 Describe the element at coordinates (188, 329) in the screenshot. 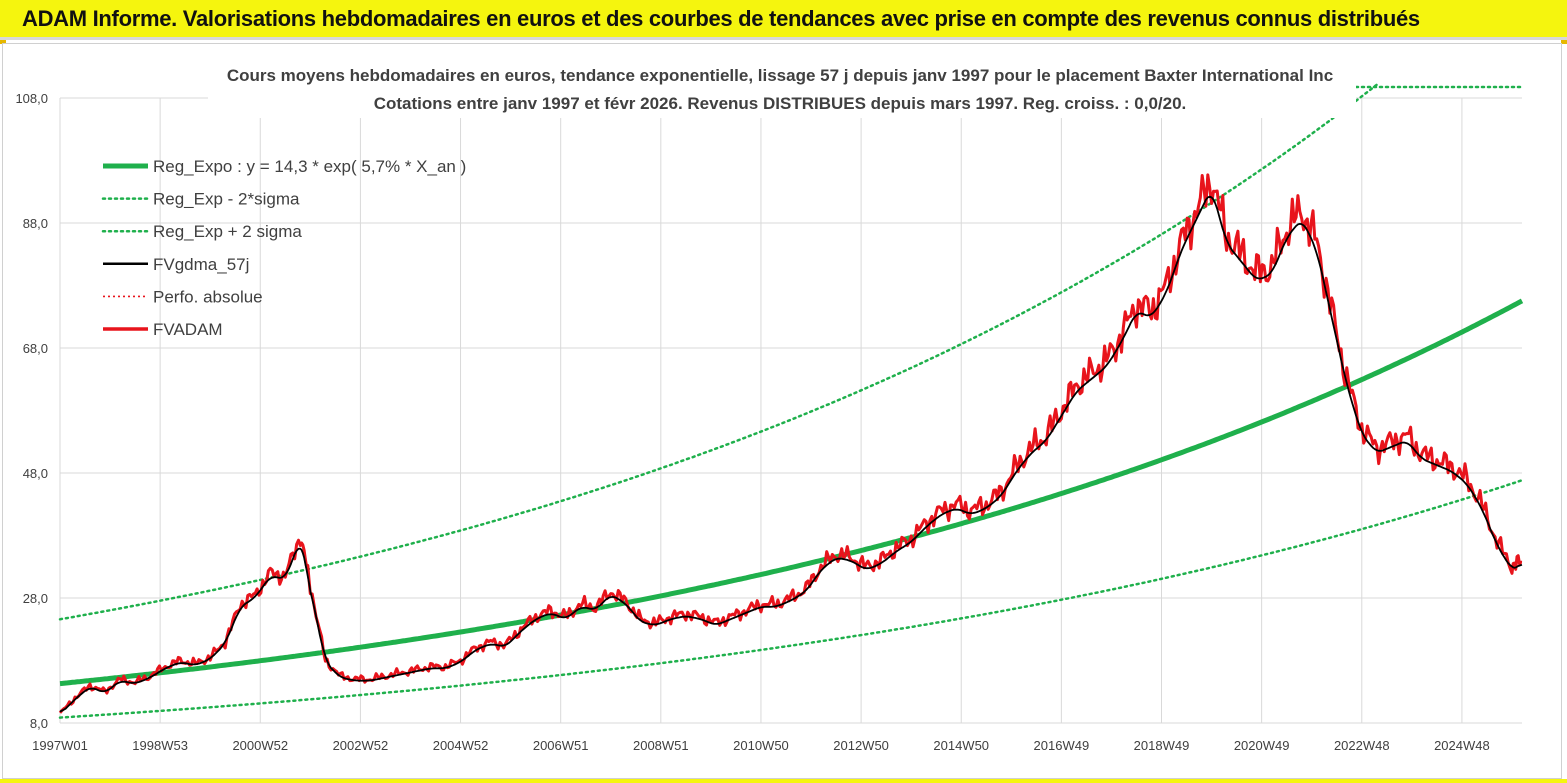

I see `legend-label: FVADAM` at that location.